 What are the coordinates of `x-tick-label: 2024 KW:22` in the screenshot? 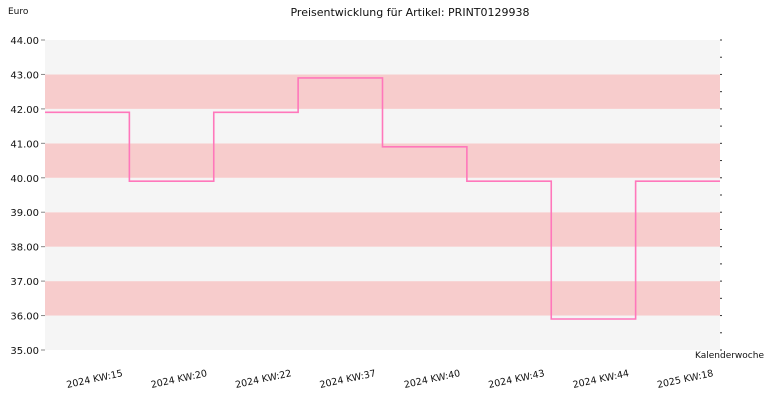 It's located at (263, 379).